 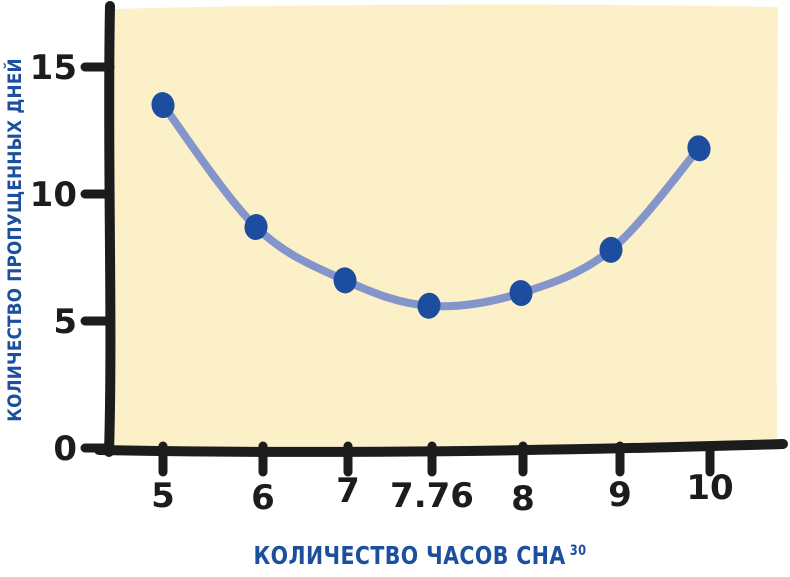 What do you see at coordinates (97, 257) in the screenshot?
I see `y-axis-ticks` at bounding box center [97, 257].